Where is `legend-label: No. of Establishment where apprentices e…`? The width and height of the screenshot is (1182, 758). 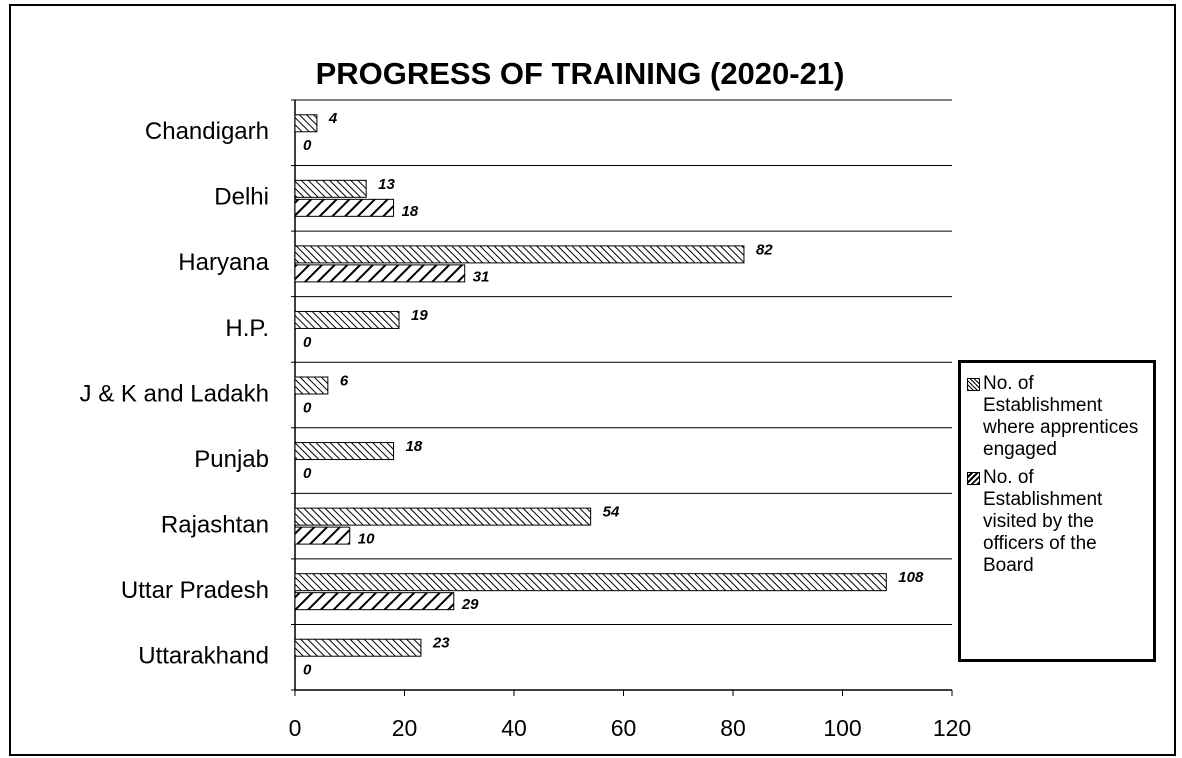
legend-label: No. of Establishment where apprentices e… is located at coordinates (1061, 416).